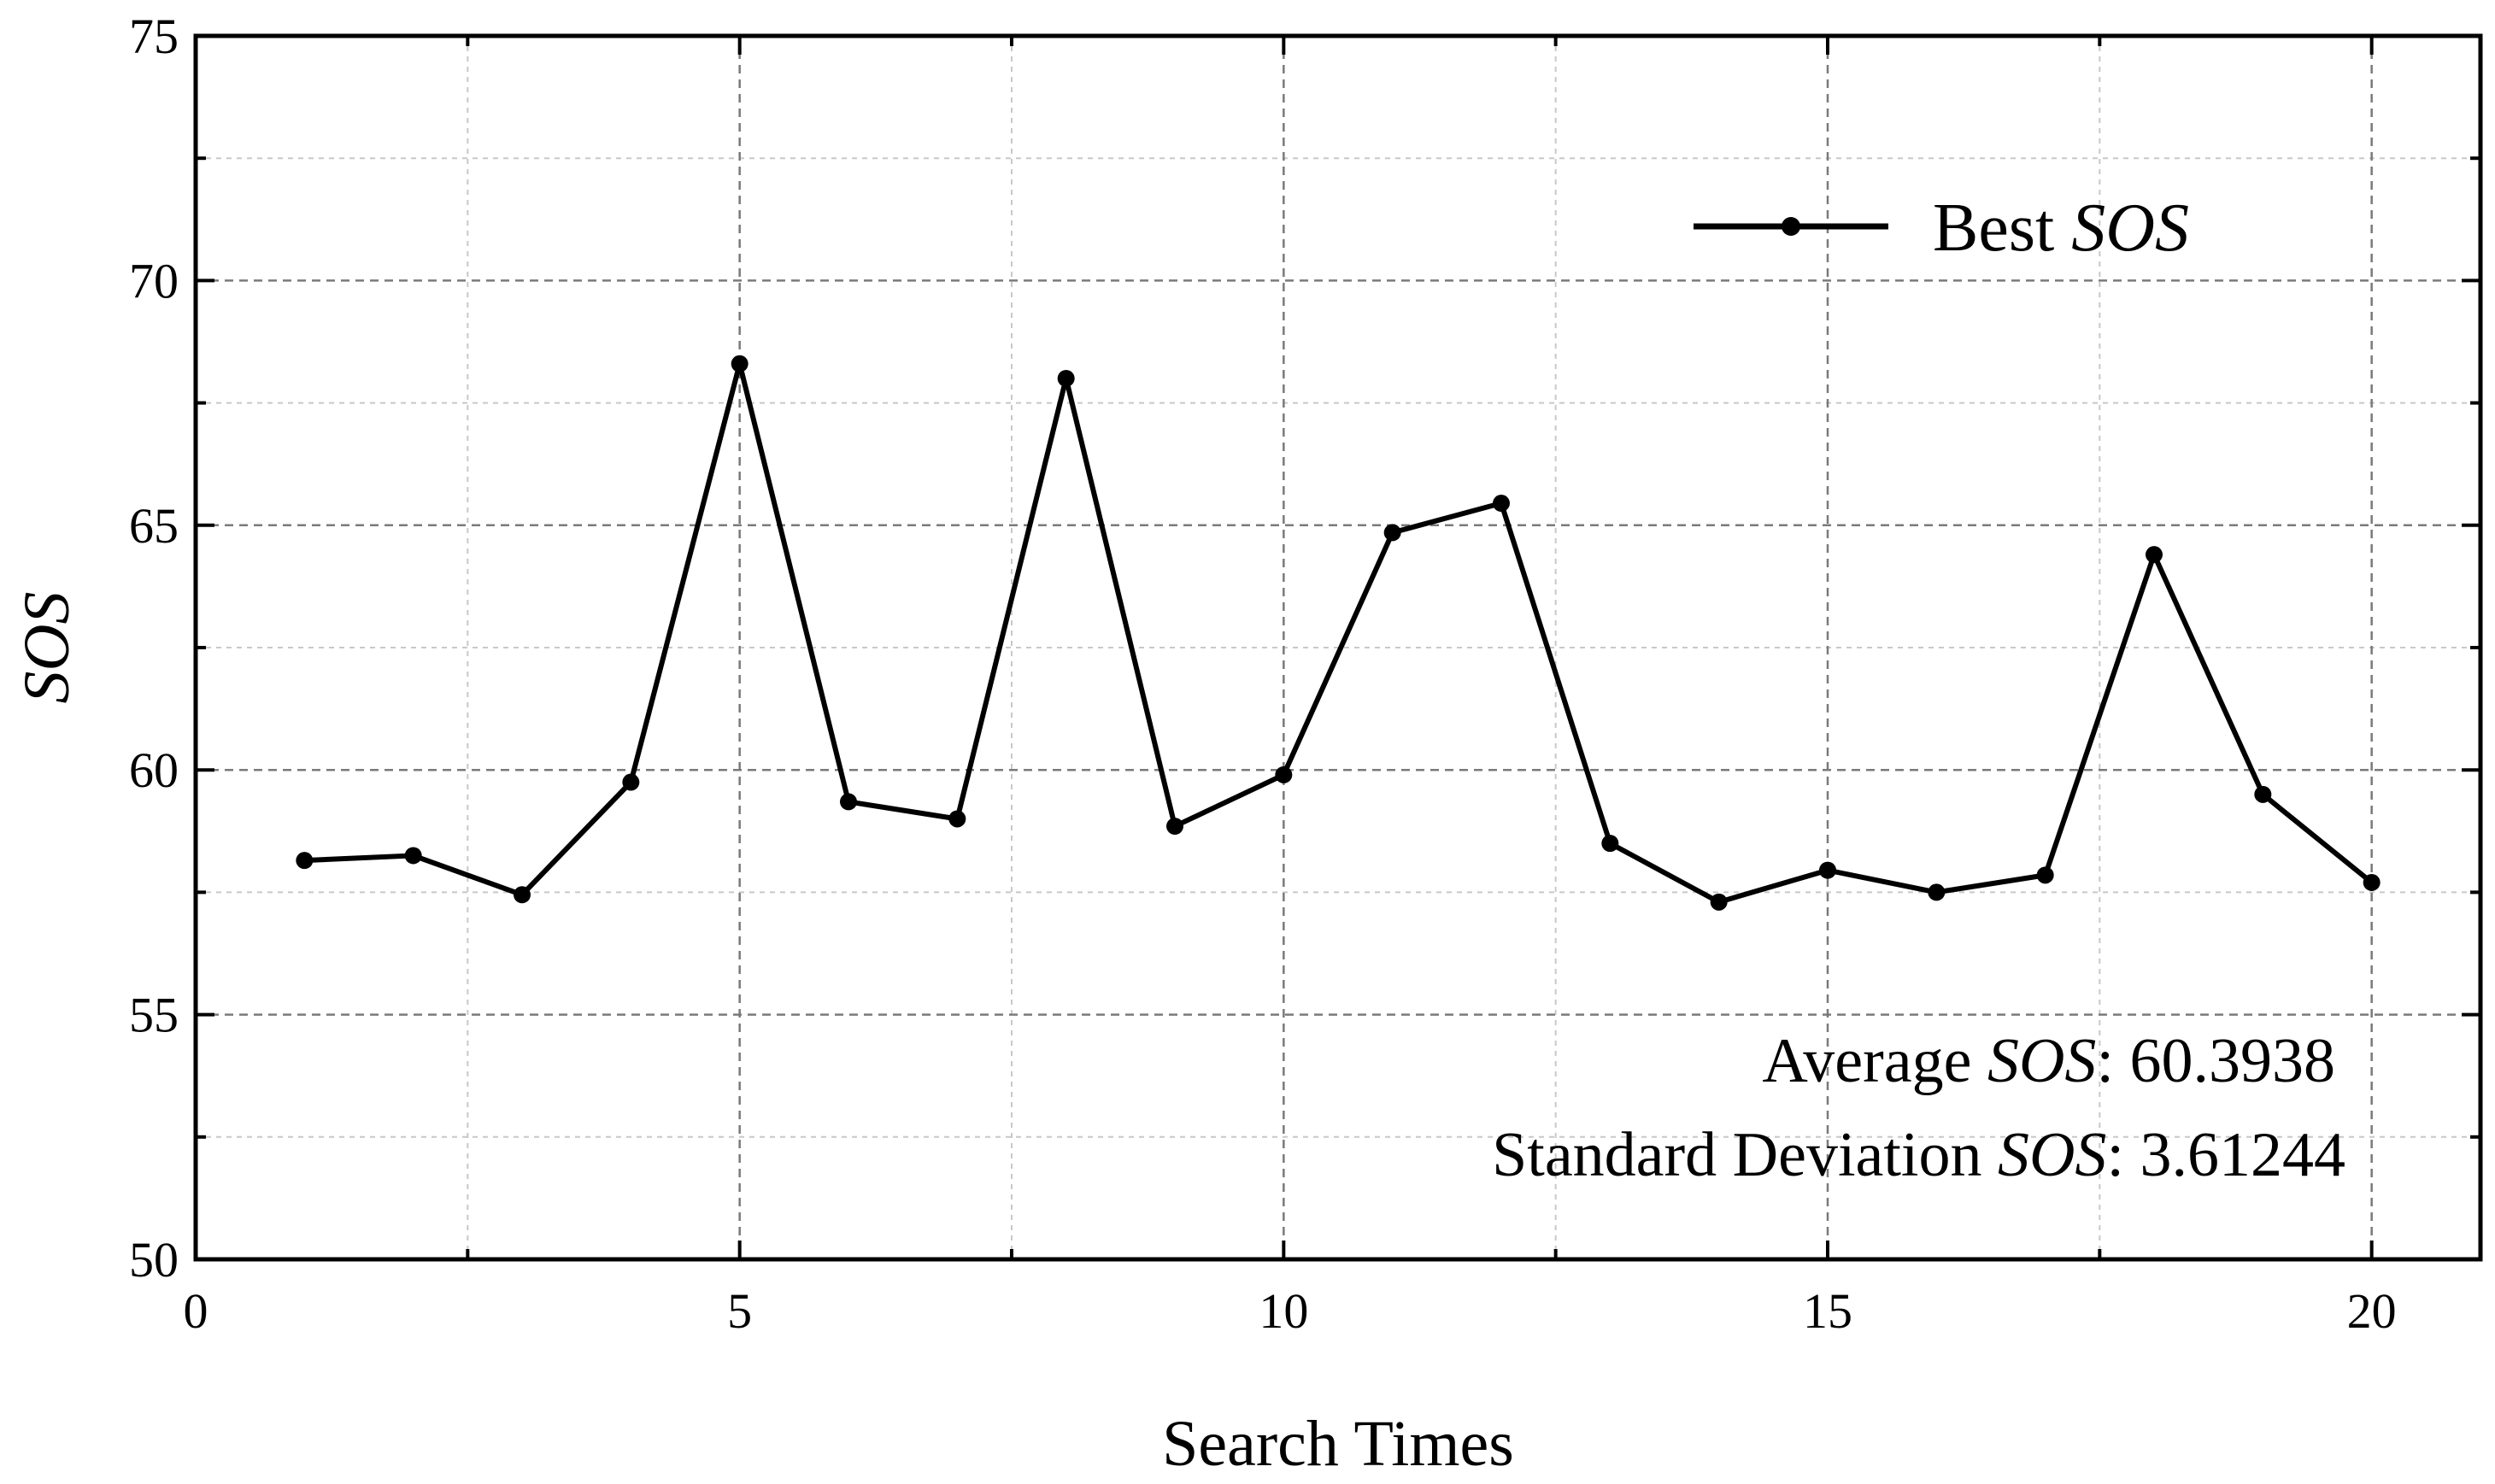 This screenshot has width=2495, height=1484. I want to click on legend-marker, so click(1791, 226).